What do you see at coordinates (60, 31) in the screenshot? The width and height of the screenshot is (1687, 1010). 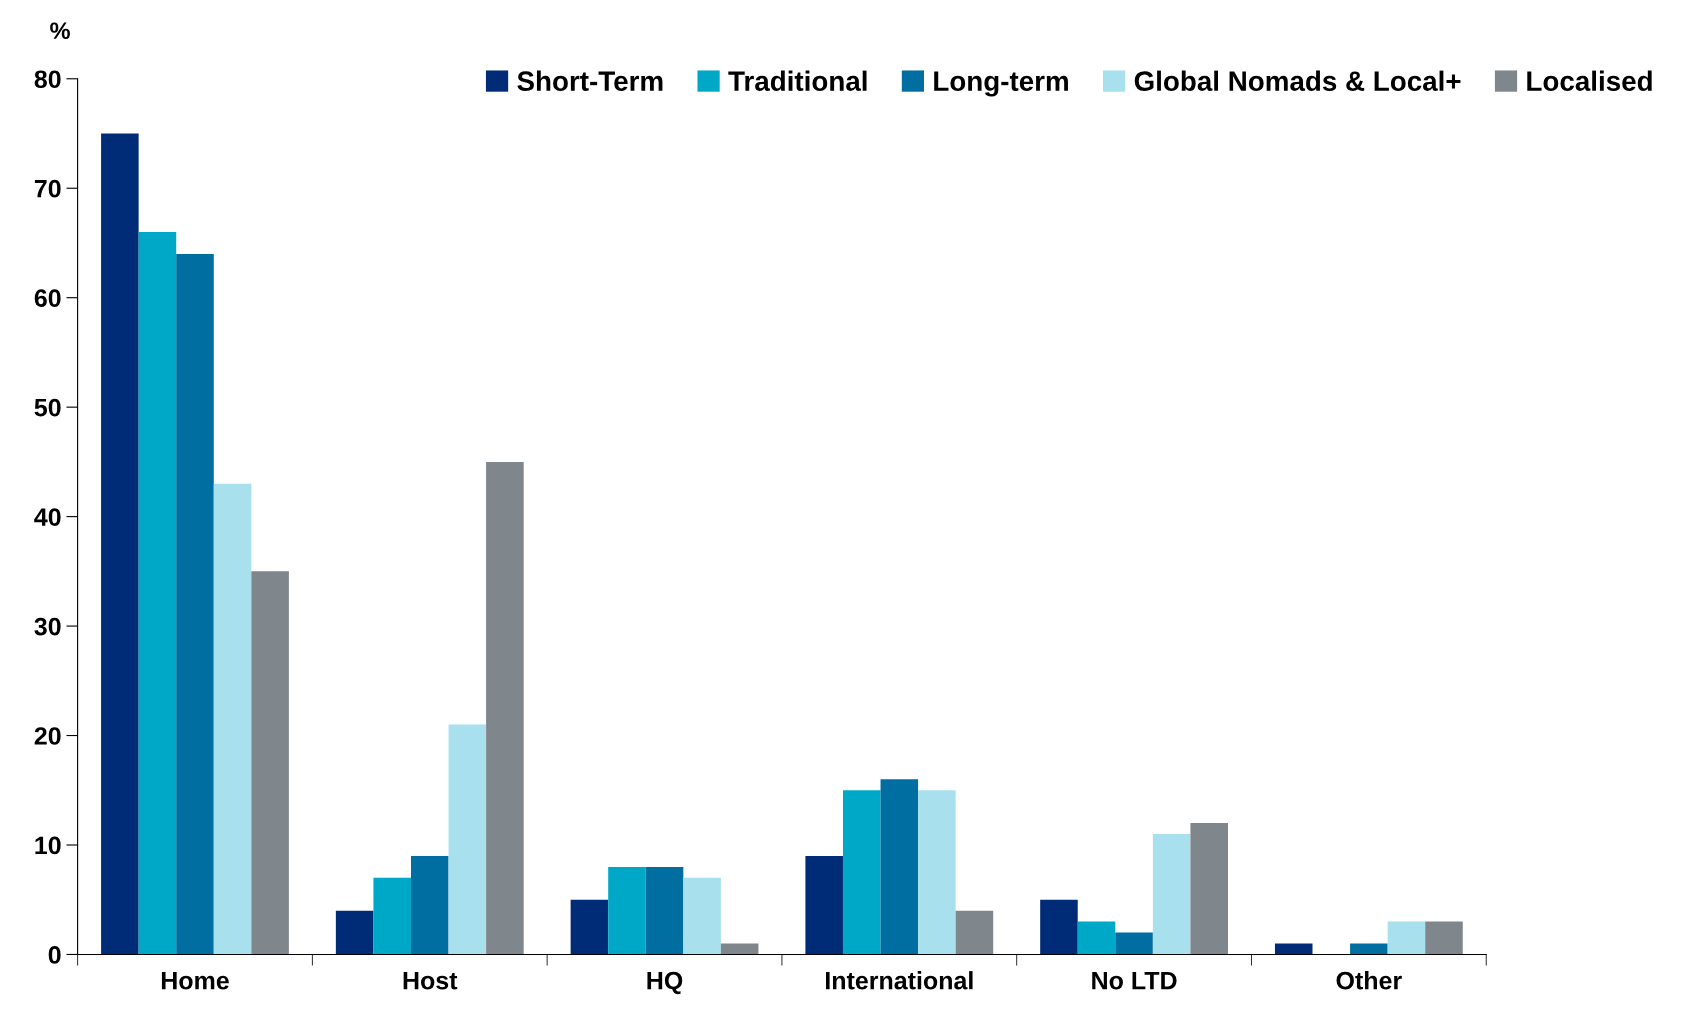 I see `y-axis-title: %` at bounding box center [60, 31].